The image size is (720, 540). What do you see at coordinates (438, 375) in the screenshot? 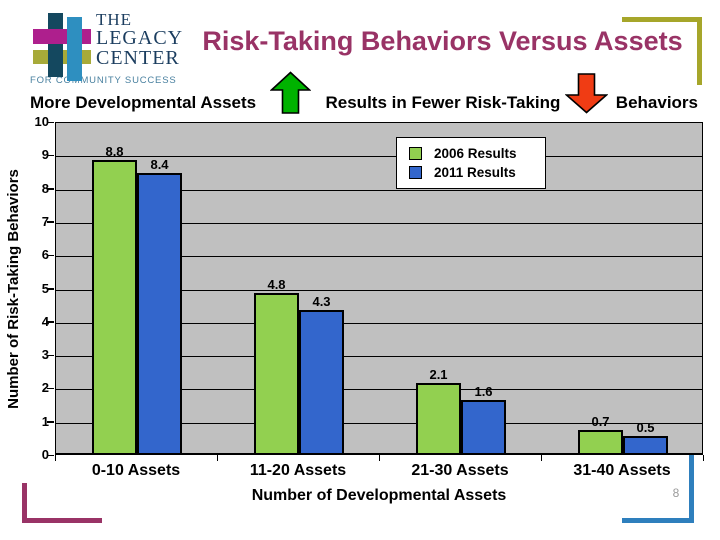
I see `bar-value-label: 2.1` at bounding box center [438, 375].